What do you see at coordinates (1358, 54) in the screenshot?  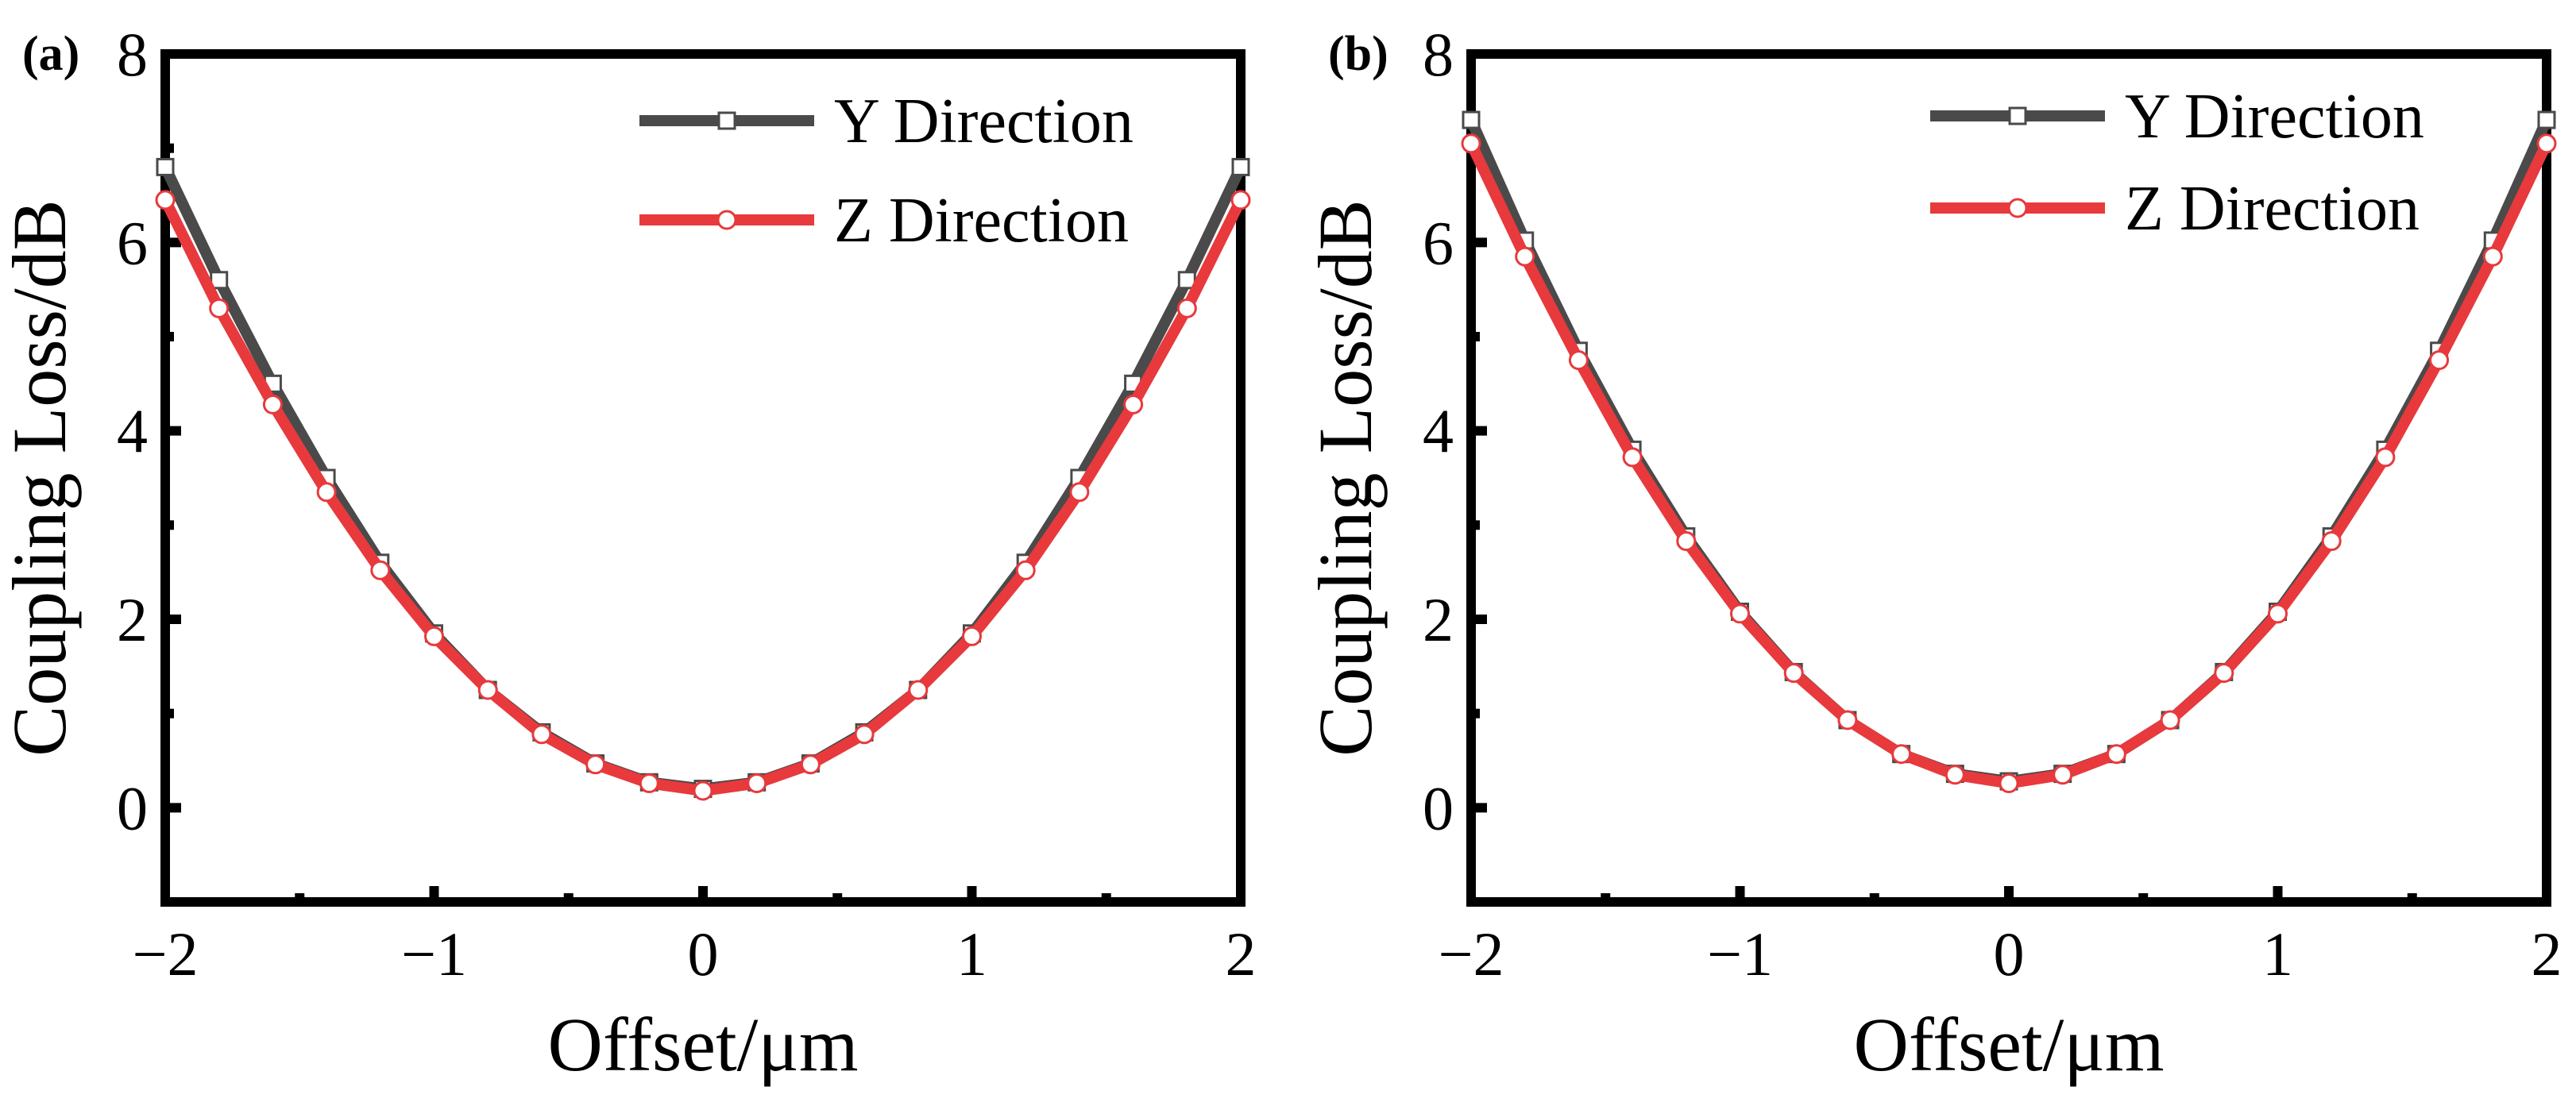 I see `panel-label: (b)` at bounding box center [1358, 54].